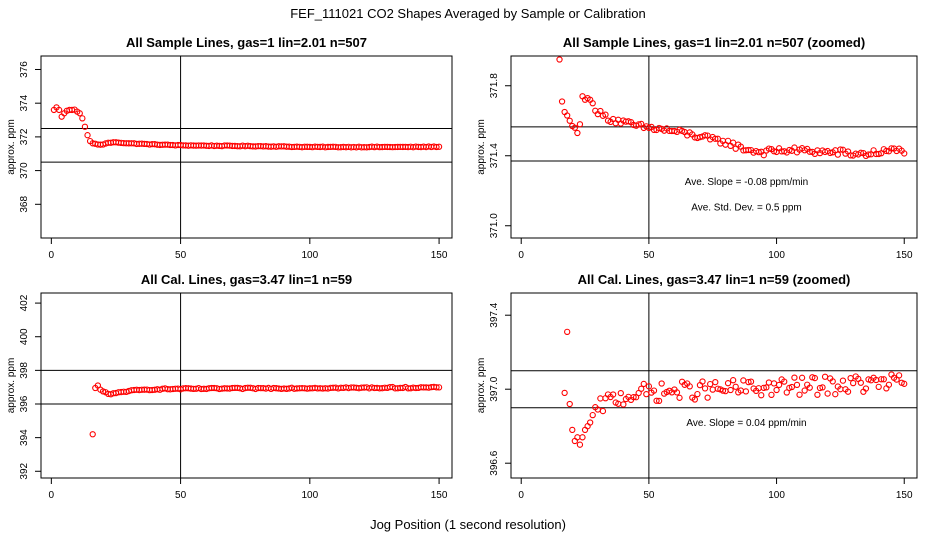 This screenshot has width=936, height=540. I want to click on y-tick-label: 402, so click(24, 302).